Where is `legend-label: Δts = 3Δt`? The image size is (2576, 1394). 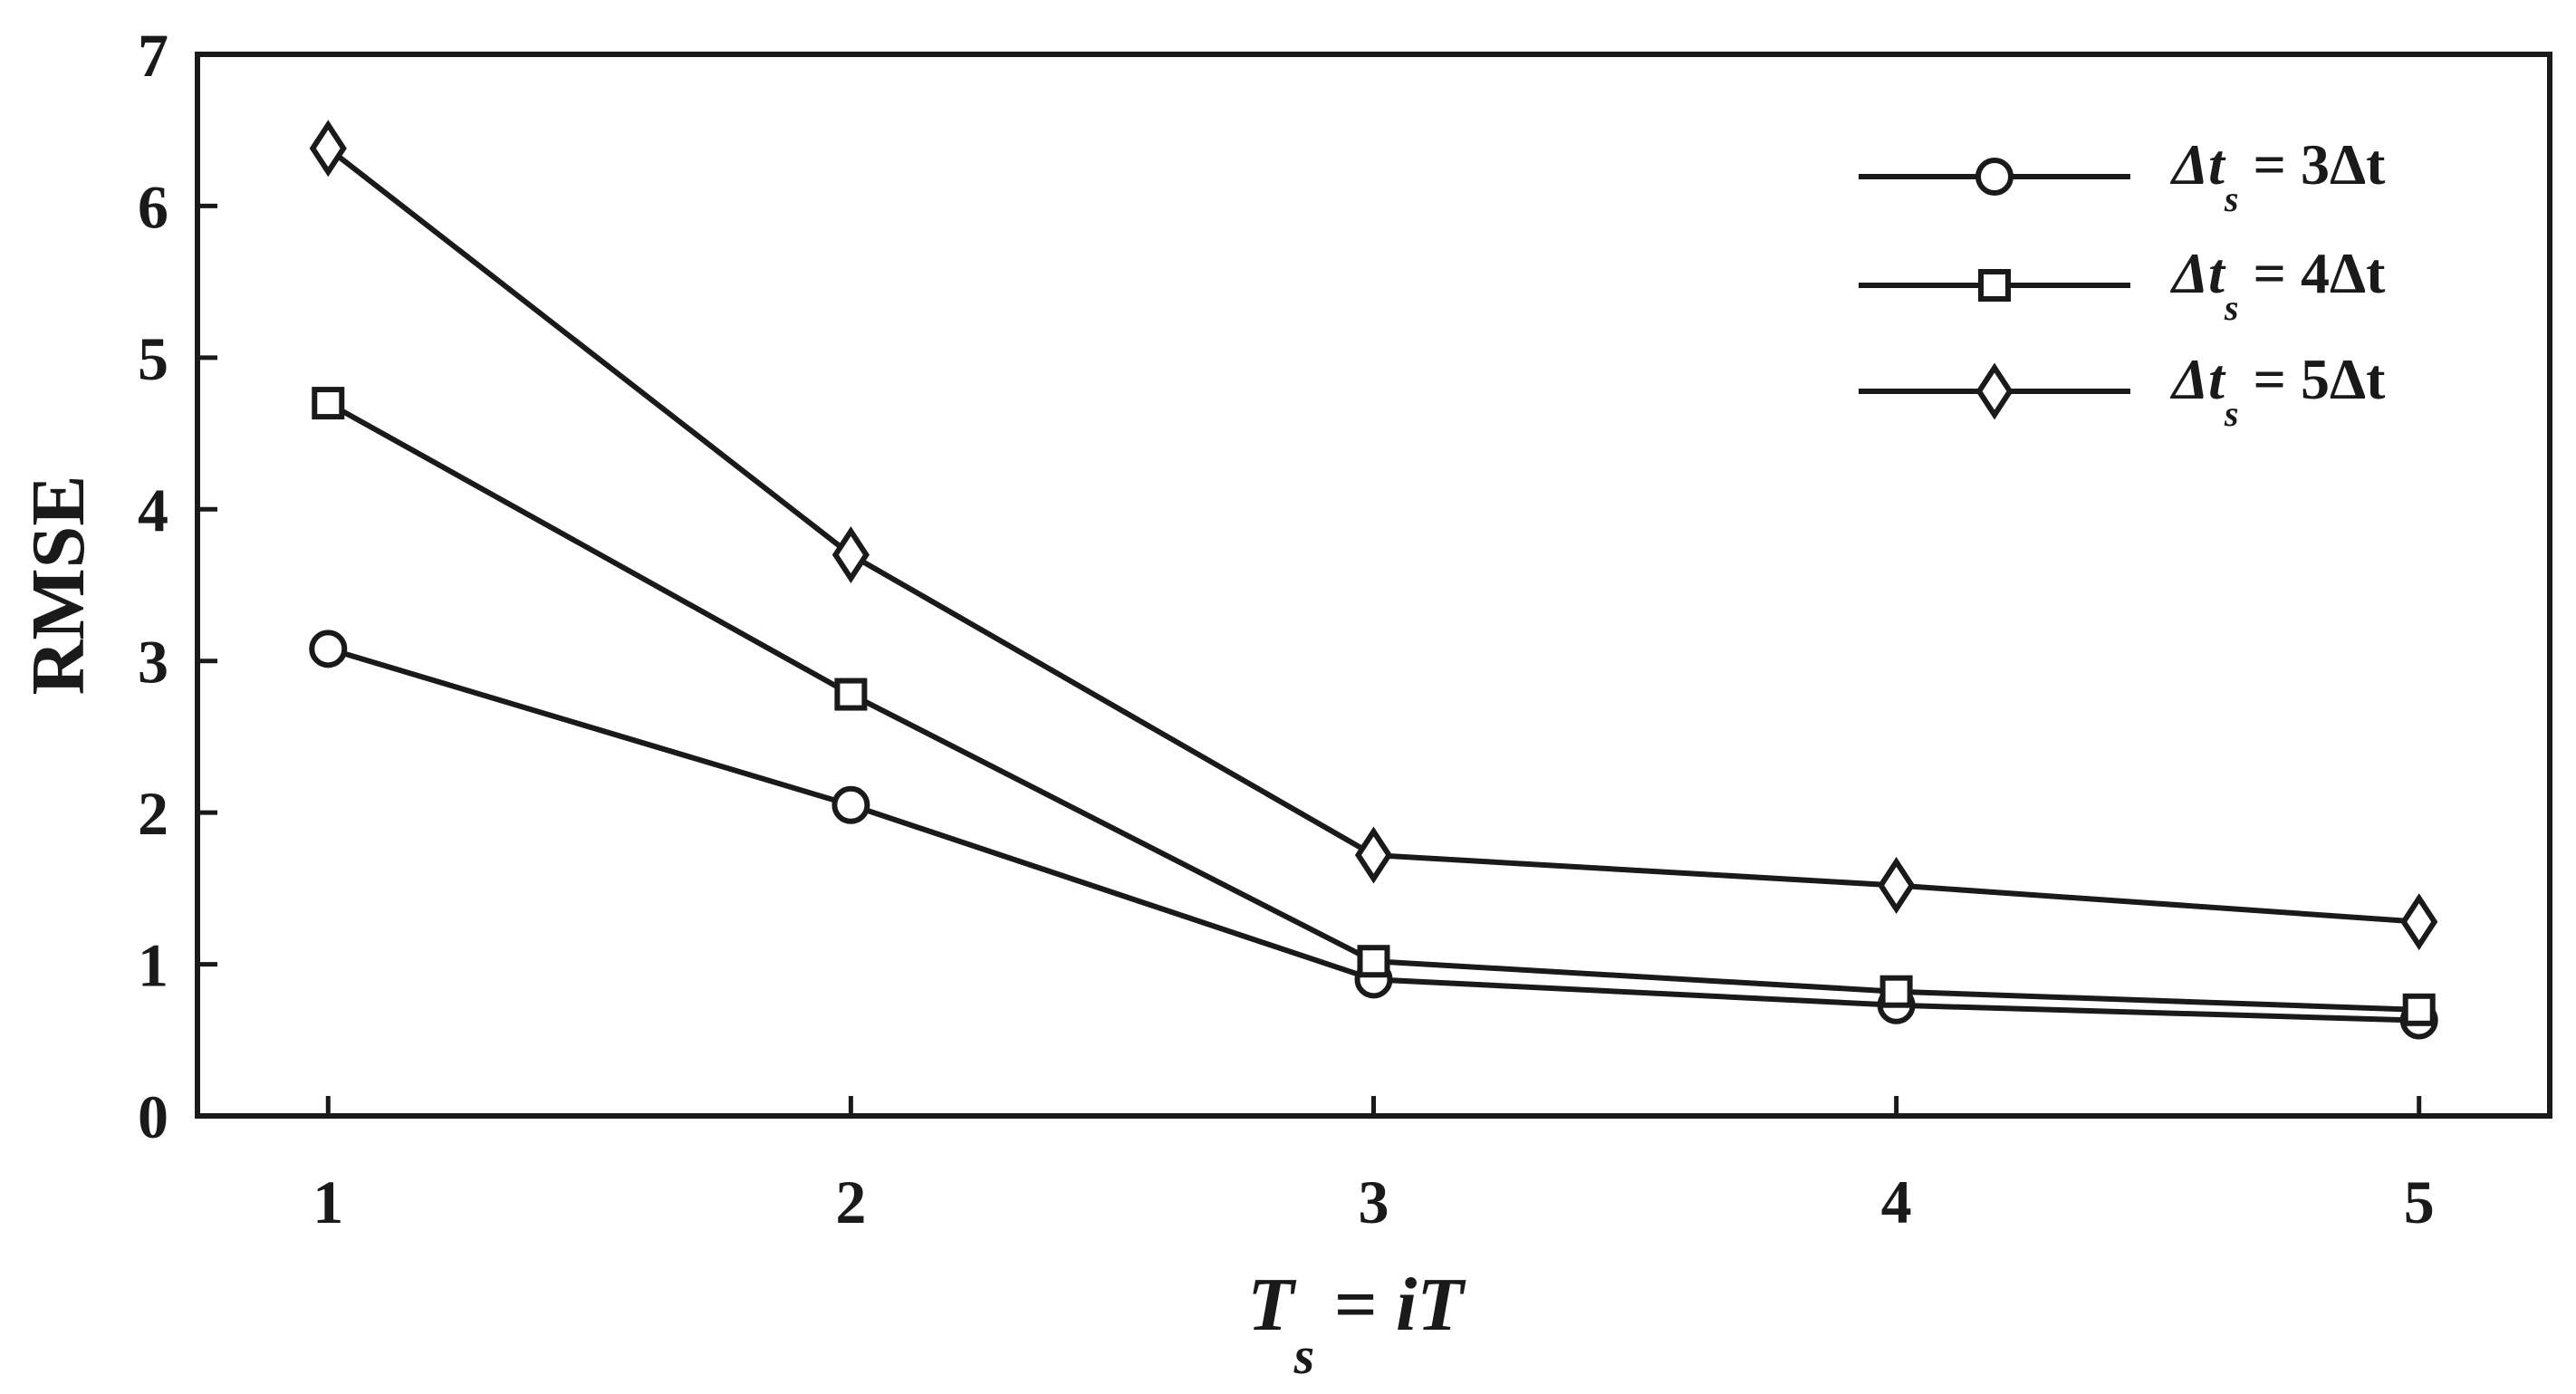
legend-label: Δts = 3Δt is located at coordinates (2277, 175).